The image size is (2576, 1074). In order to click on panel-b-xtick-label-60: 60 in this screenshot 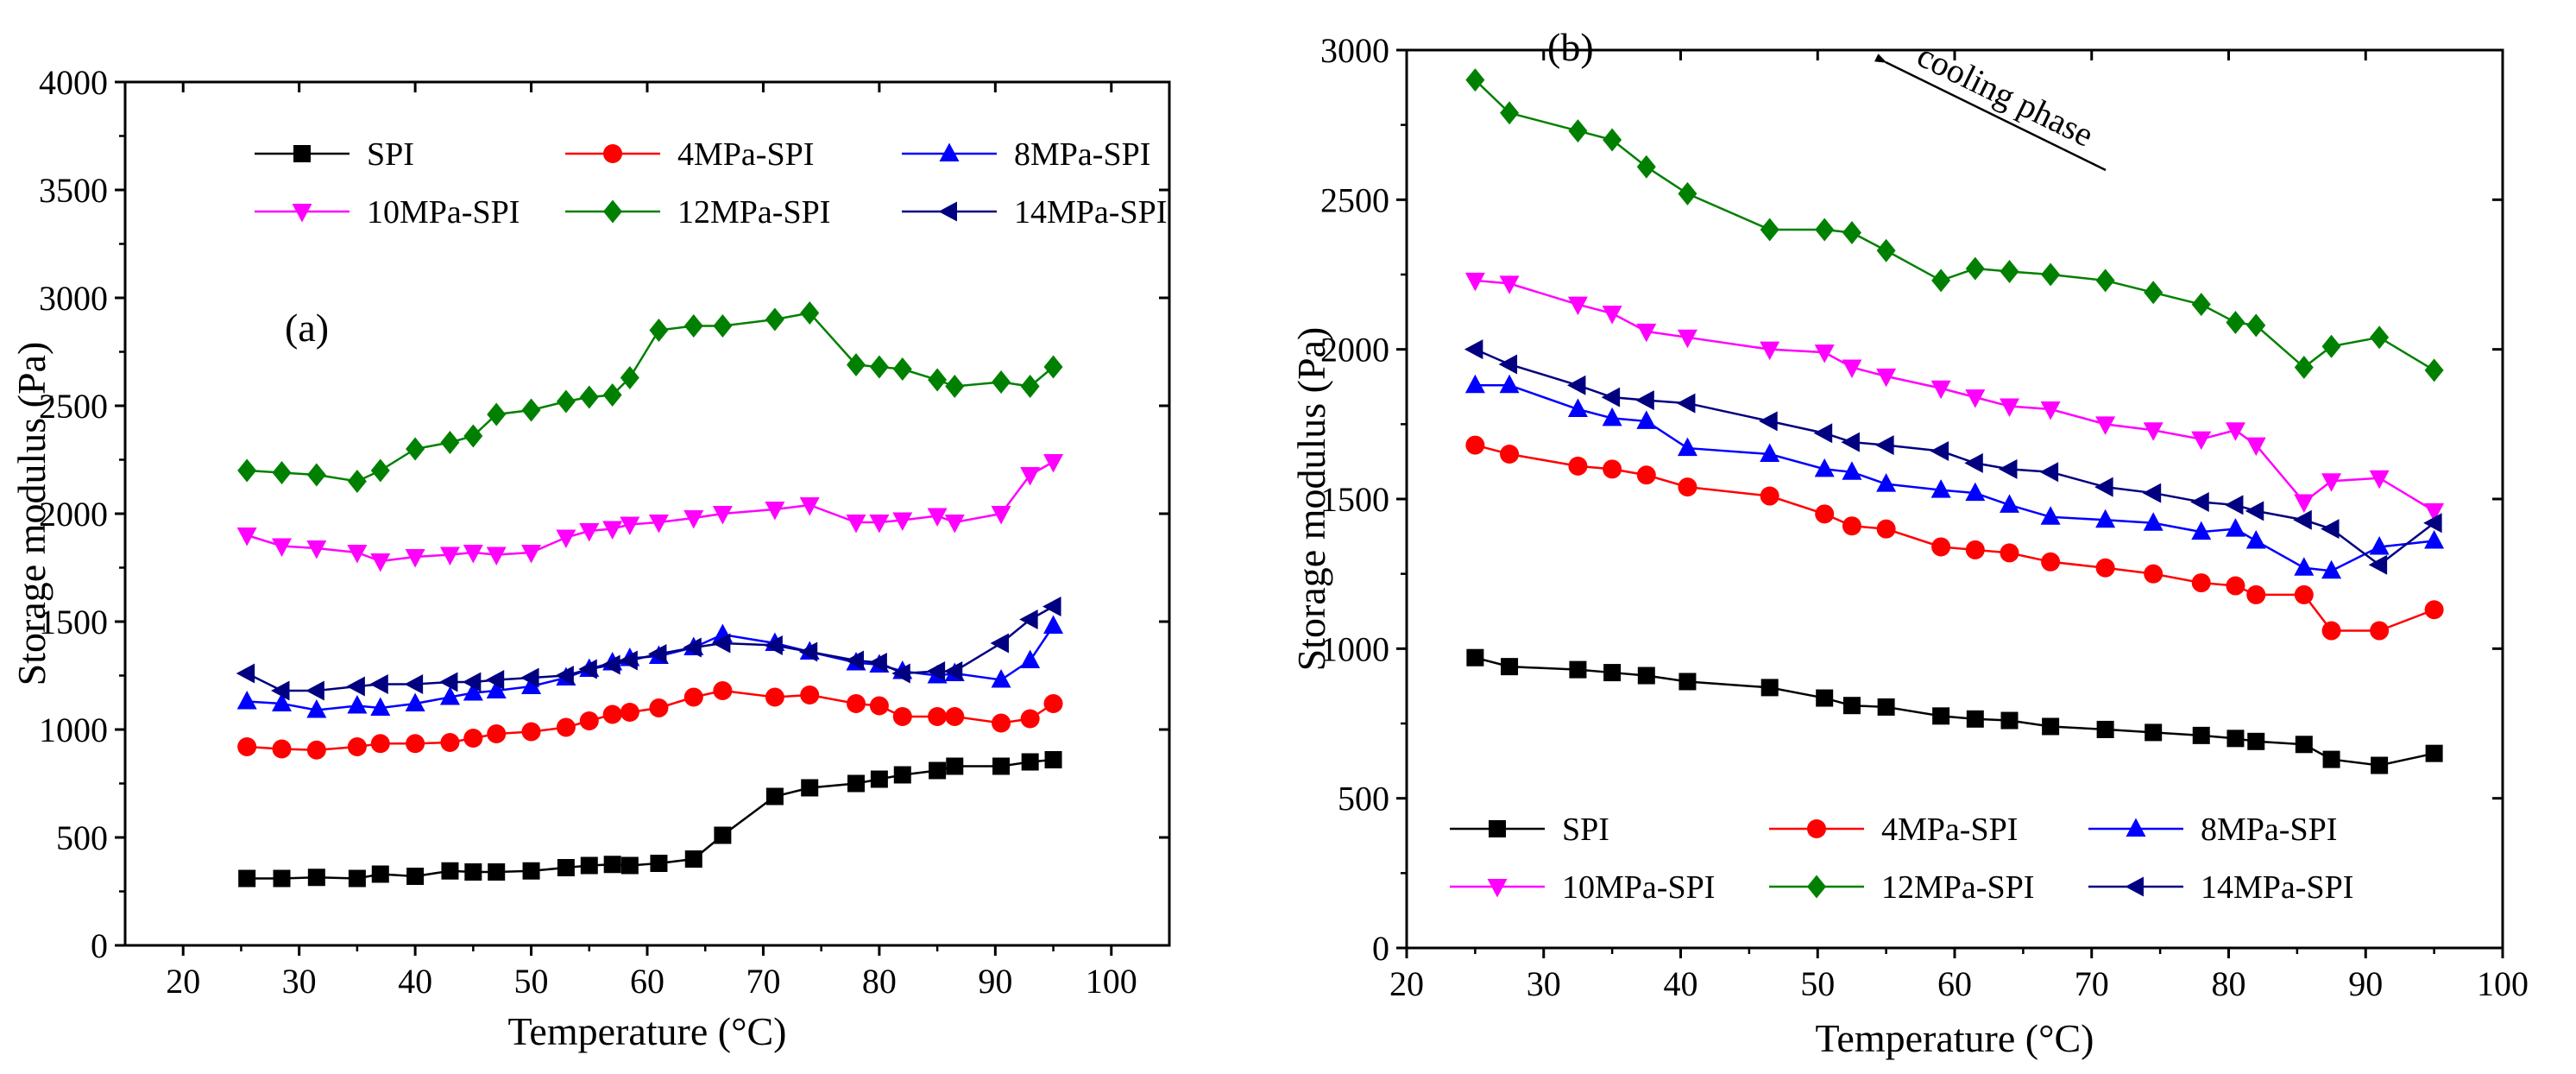, I will do `click(1955, 984)`.